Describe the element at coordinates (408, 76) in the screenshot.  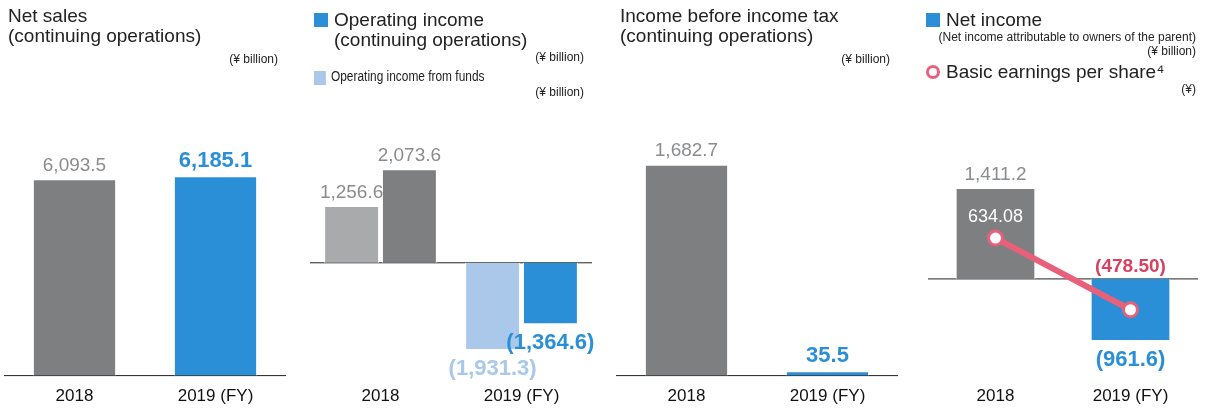
I see `legend-label: Operating income from funds` at that location.